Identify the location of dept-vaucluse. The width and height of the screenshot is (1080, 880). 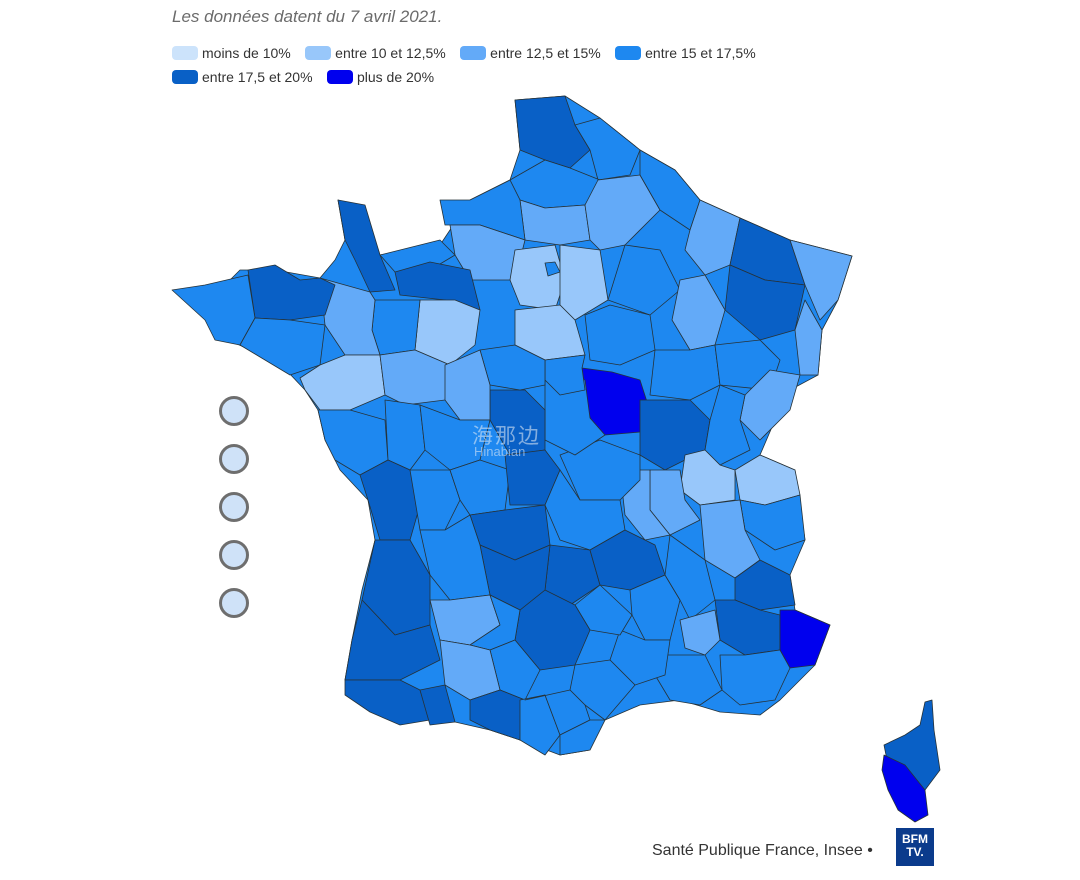
(700, 632).